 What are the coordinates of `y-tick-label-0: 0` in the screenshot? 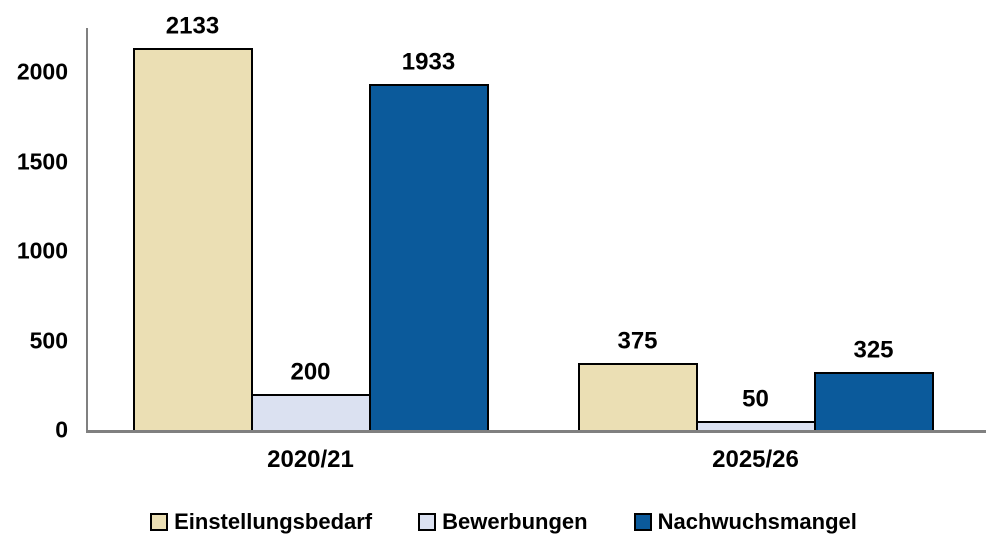 It's located at (61, 429).